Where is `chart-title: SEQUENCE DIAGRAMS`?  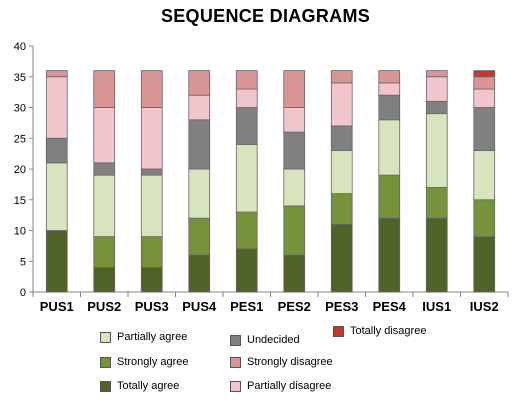
chart-title: SEQUENCE DIAGRAMS is located at coordinates (265, 16).